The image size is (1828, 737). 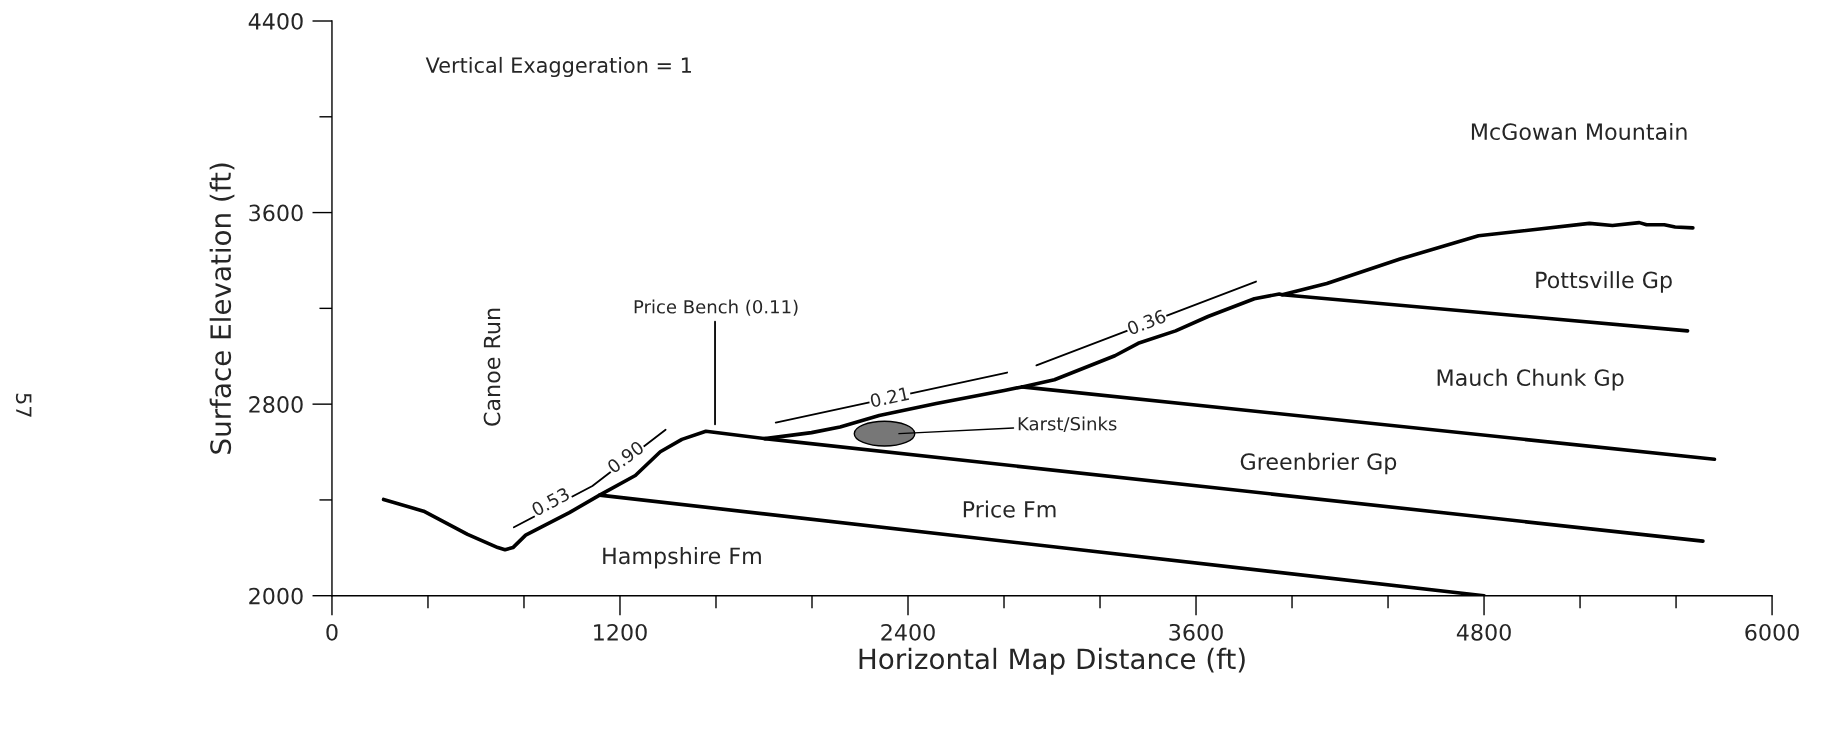 I want to click on y-tick-label: 3600, so click(x=276, y=213).